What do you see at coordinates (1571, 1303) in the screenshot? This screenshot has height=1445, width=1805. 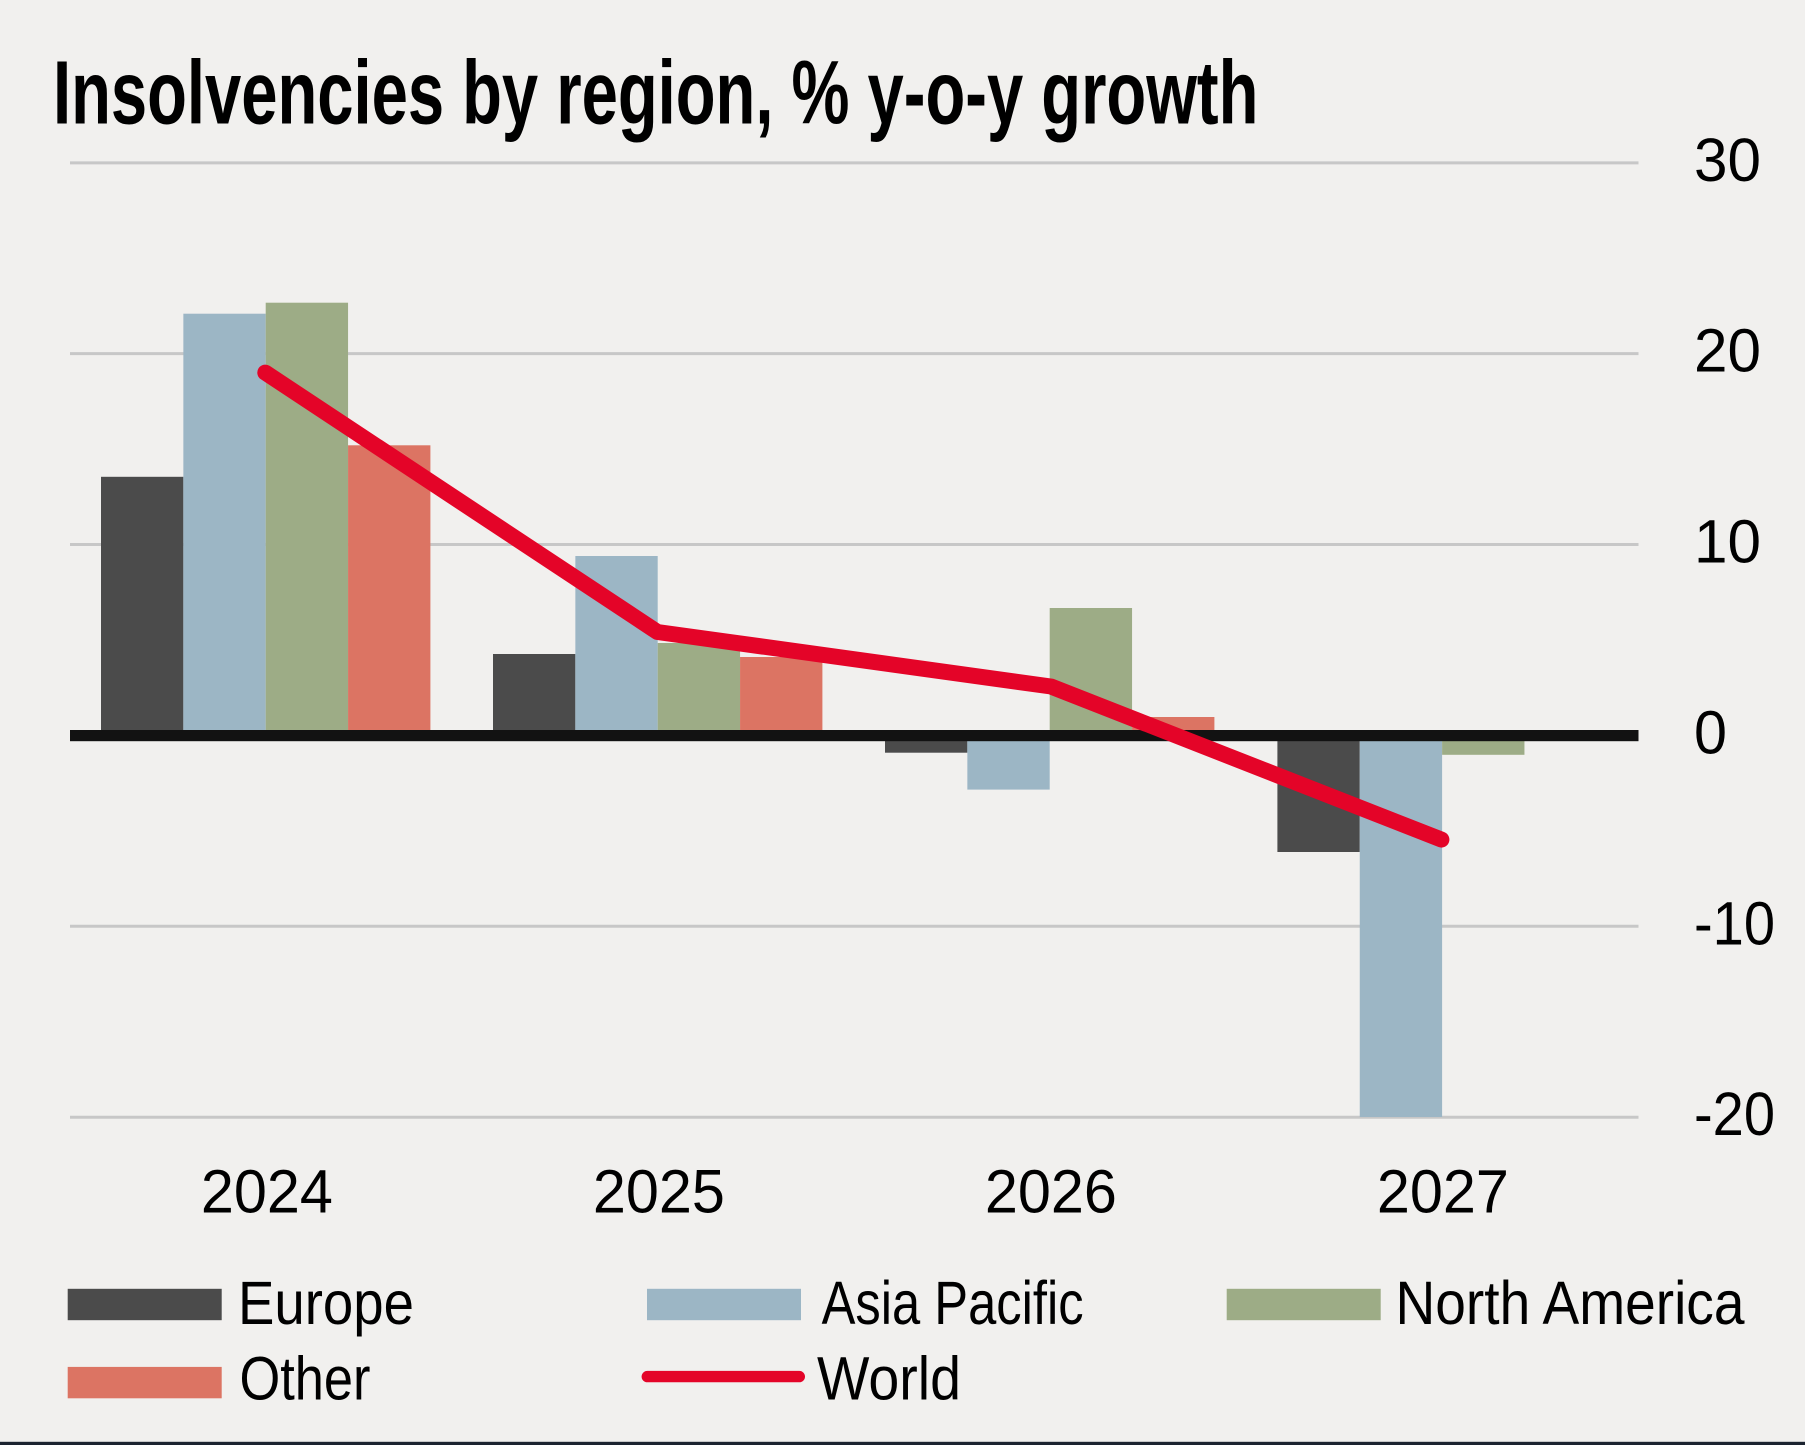 I see `svg-text: North America` at bounding box center [1571, 1303].